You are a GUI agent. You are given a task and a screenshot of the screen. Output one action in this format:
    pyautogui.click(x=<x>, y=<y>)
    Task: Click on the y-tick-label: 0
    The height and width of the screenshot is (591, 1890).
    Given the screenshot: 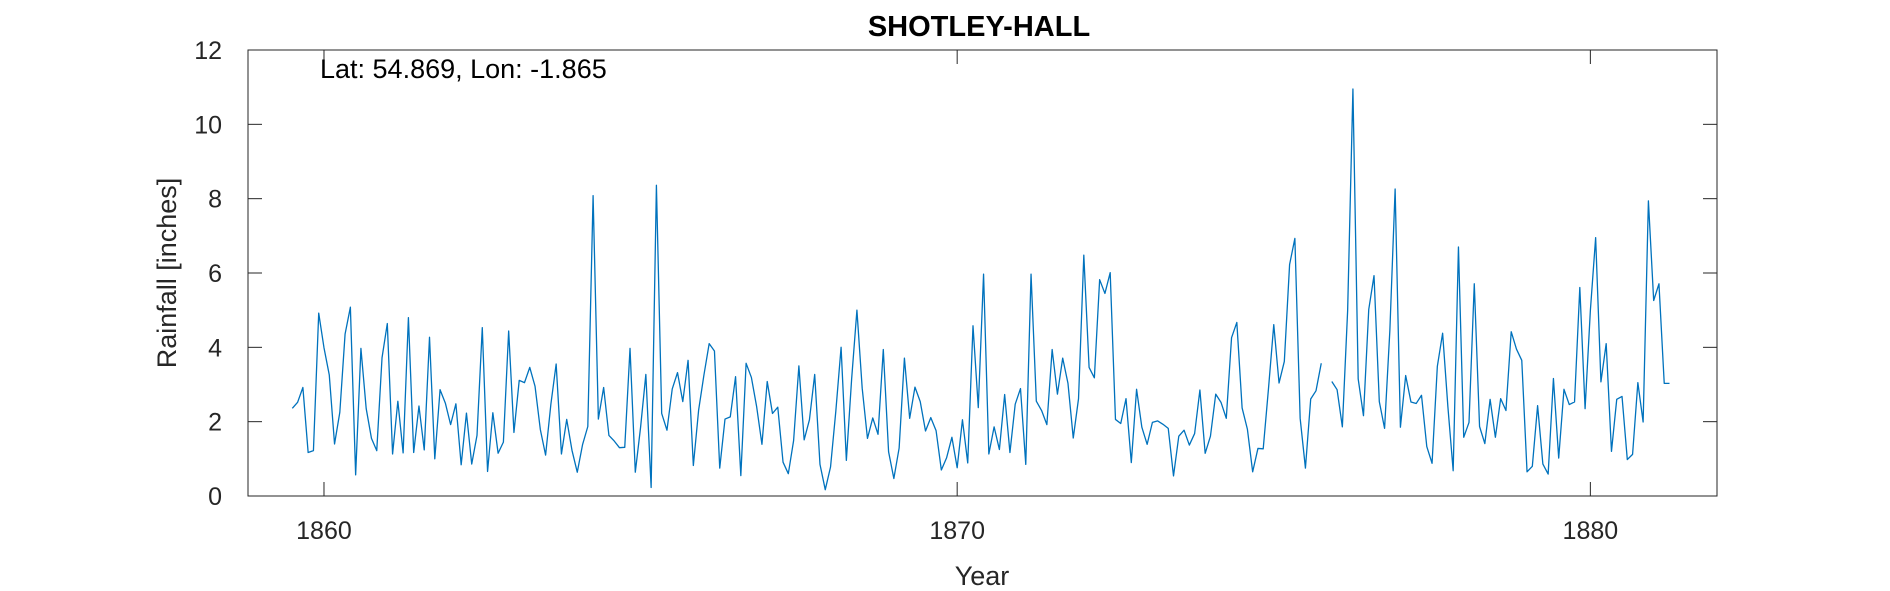 What is the action you would take?
    pyautogui.click(x=215, y=497)
    